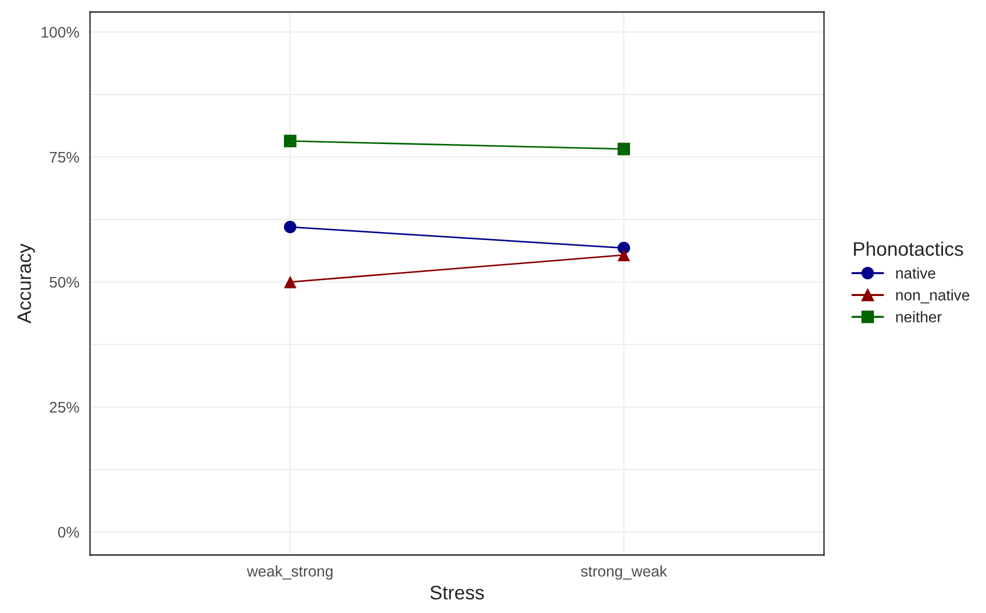 The height and width of the screenshot is (613, 986). What do you see at coordinates (65, 407) in the screenshot?
I see `y-tick-label: 25%` at bounding box center [65, 407].